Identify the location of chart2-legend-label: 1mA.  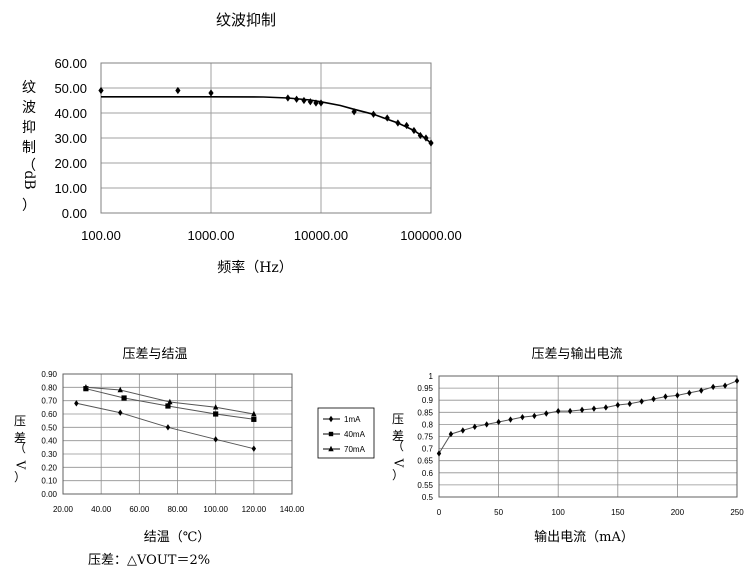
(352, 419).